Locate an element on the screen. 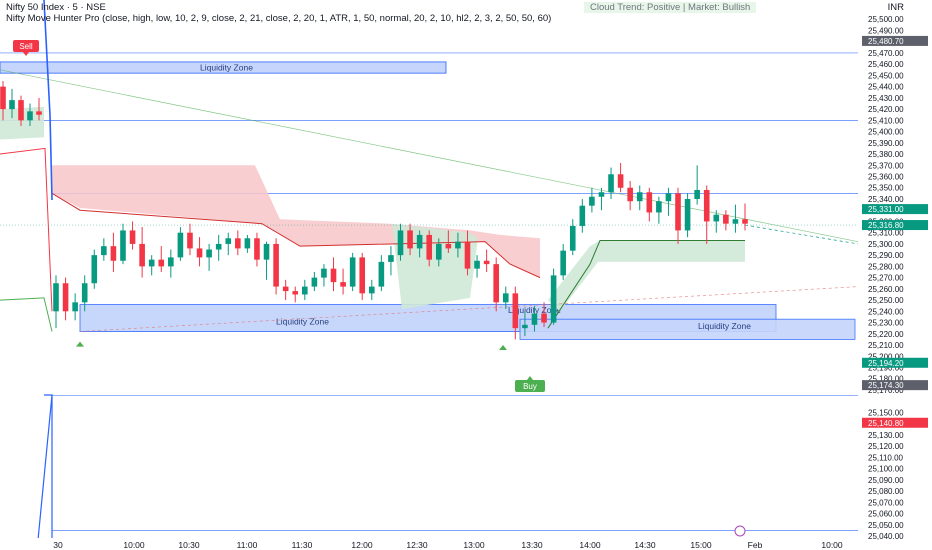 This screenshot has width=932, height=550. price-tick-label: 25,090.00 is located at coordinates (886, 480).